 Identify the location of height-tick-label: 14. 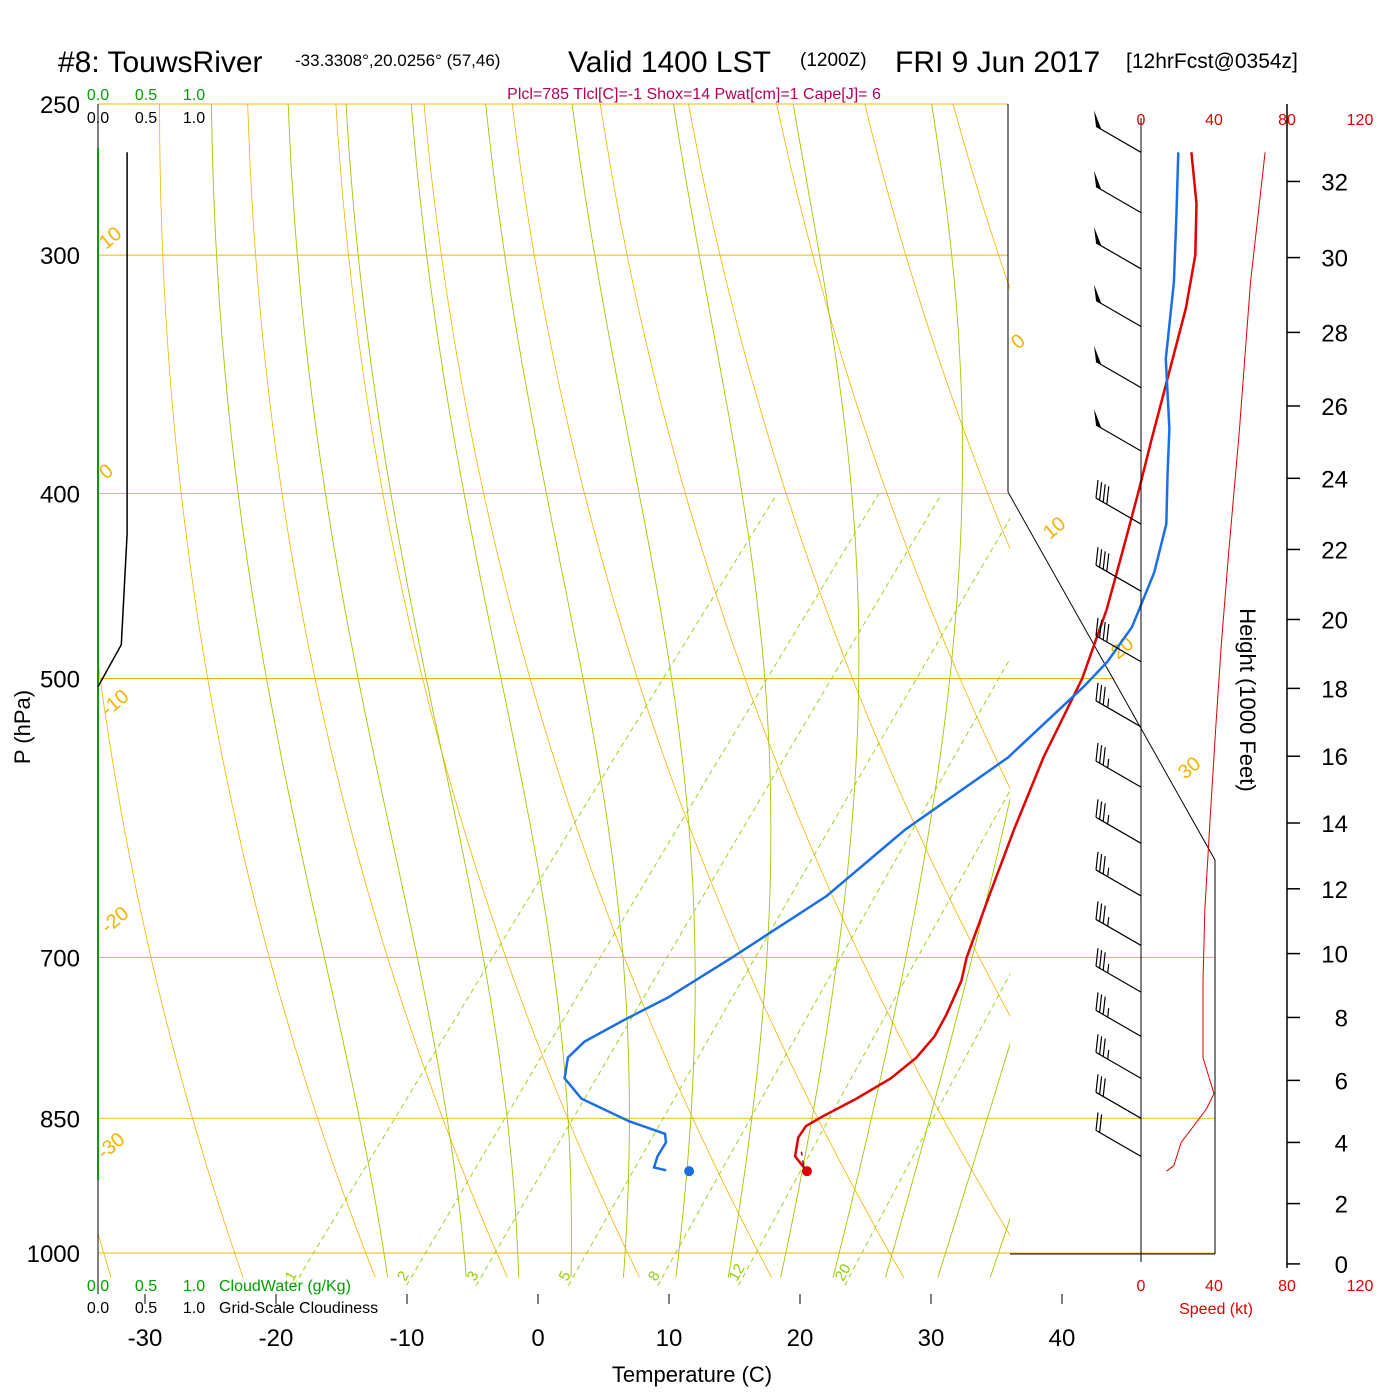
(1334, 824).